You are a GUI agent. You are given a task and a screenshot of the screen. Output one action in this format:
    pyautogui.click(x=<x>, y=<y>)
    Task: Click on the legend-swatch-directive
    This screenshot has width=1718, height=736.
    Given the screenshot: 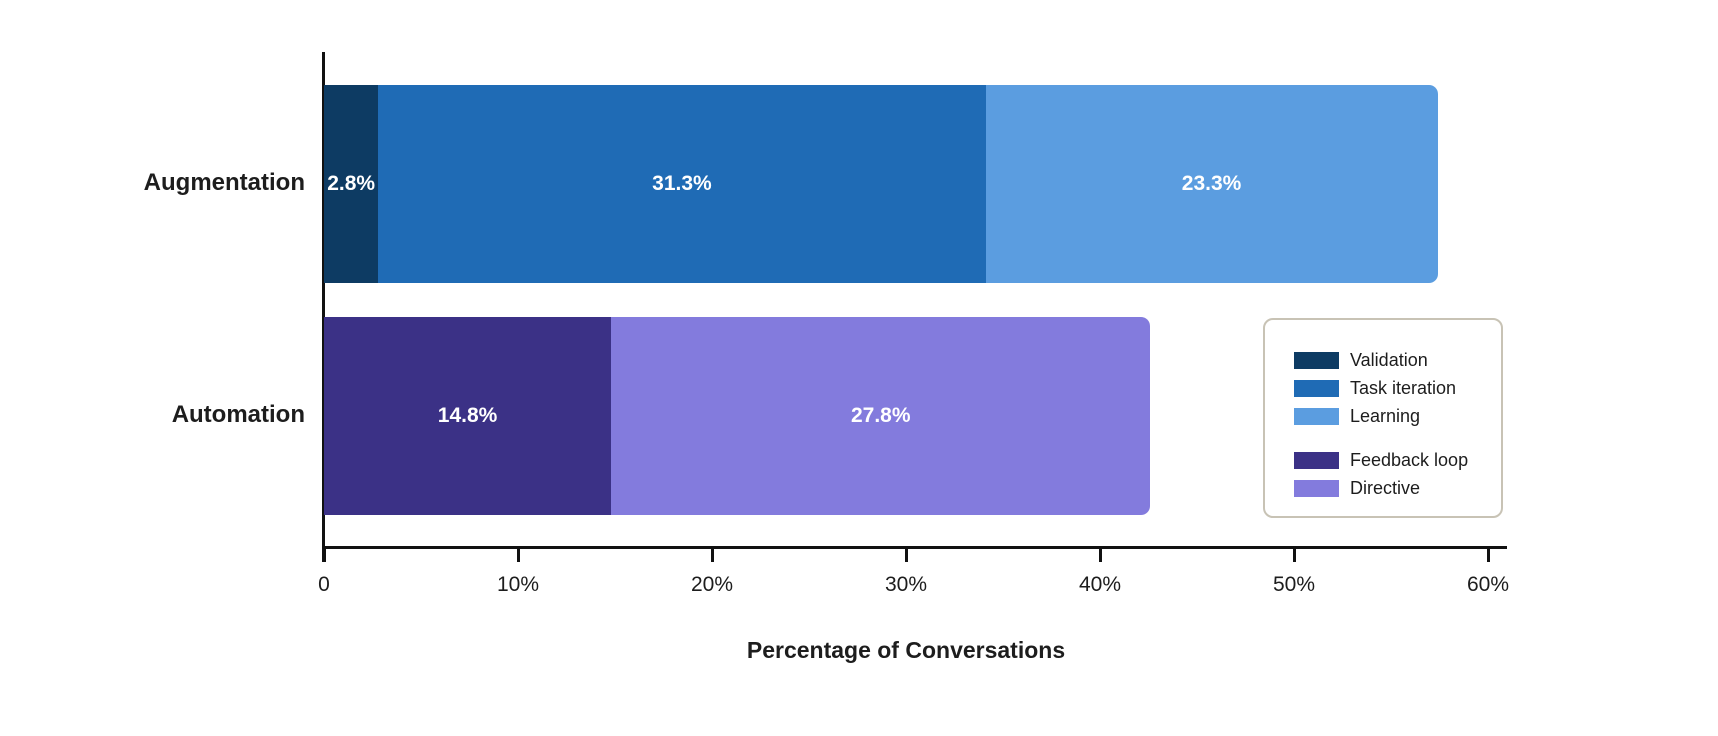 What is the action you would take?
    pyautogui.click(x=1316, y=488)
    